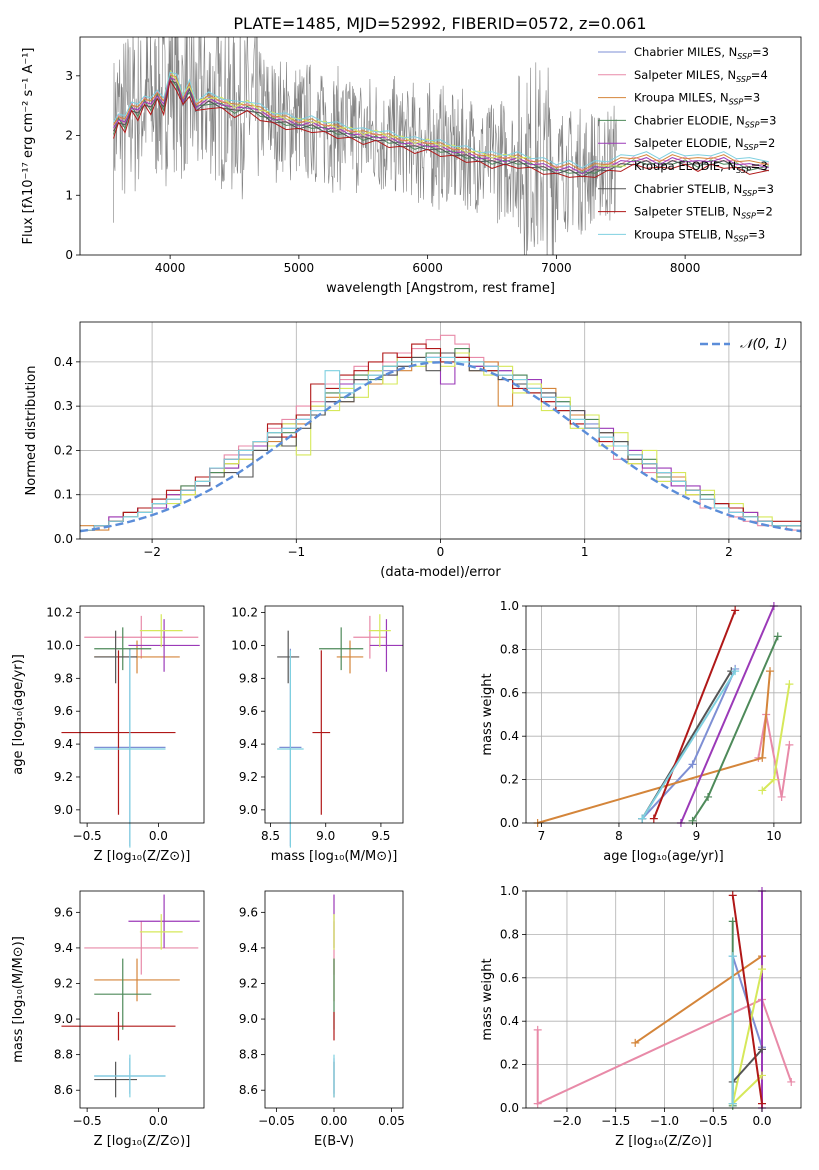 This screenshot has height=1170, width=819. Describe the element at coordinates (380, 836) in the screenshot. I see `x-tick-label: 9.5` at that location.